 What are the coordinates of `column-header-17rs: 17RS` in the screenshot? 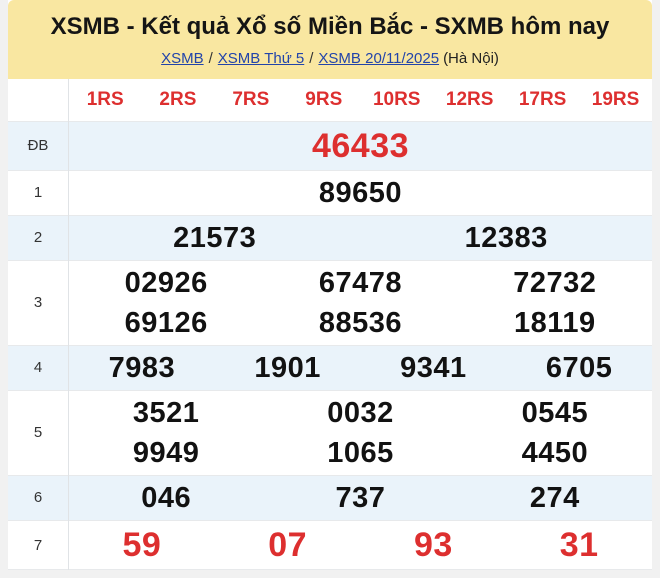 It's located at (542, 99).